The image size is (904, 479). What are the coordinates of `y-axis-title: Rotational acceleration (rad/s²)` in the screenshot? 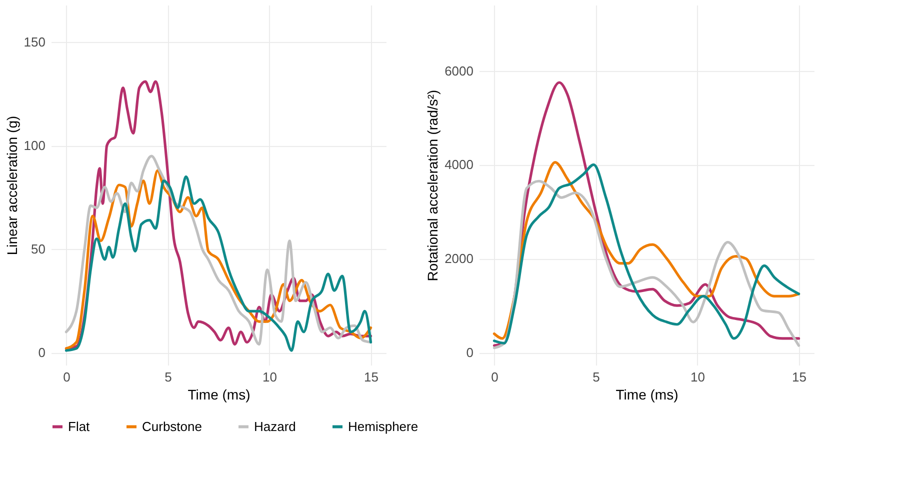 It's located at (432, 186).